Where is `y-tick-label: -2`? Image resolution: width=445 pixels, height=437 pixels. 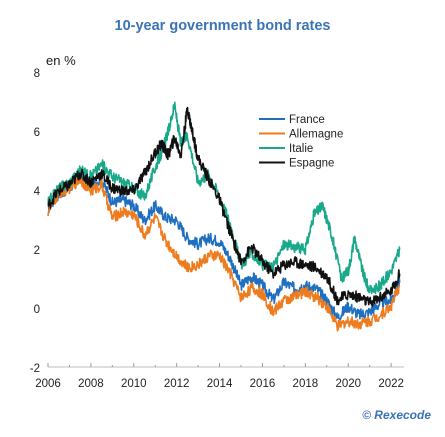 y-tick-label: -2 is located at coordinates (35, 369).